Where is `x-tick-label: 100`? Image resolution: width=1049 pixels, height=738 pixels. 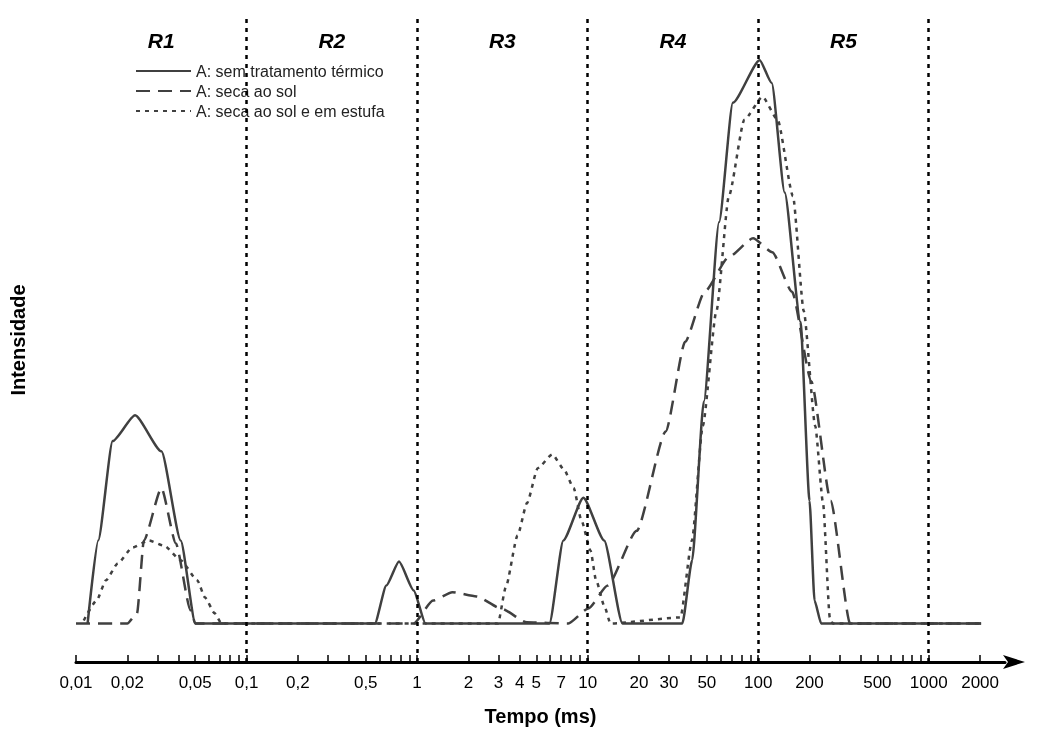 x-tick-label: 100 is located at coordinates (758, 682).